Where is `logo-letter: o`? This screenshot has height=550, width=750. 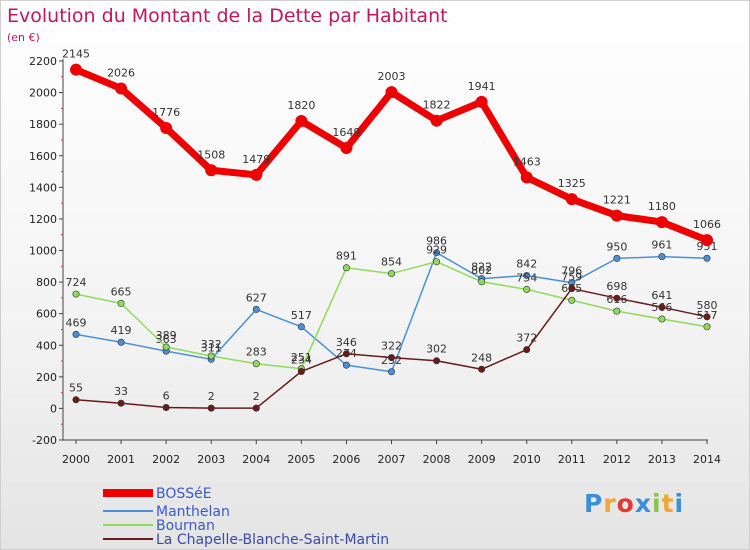
logo-letter: o is located at coordinates (625, 503).